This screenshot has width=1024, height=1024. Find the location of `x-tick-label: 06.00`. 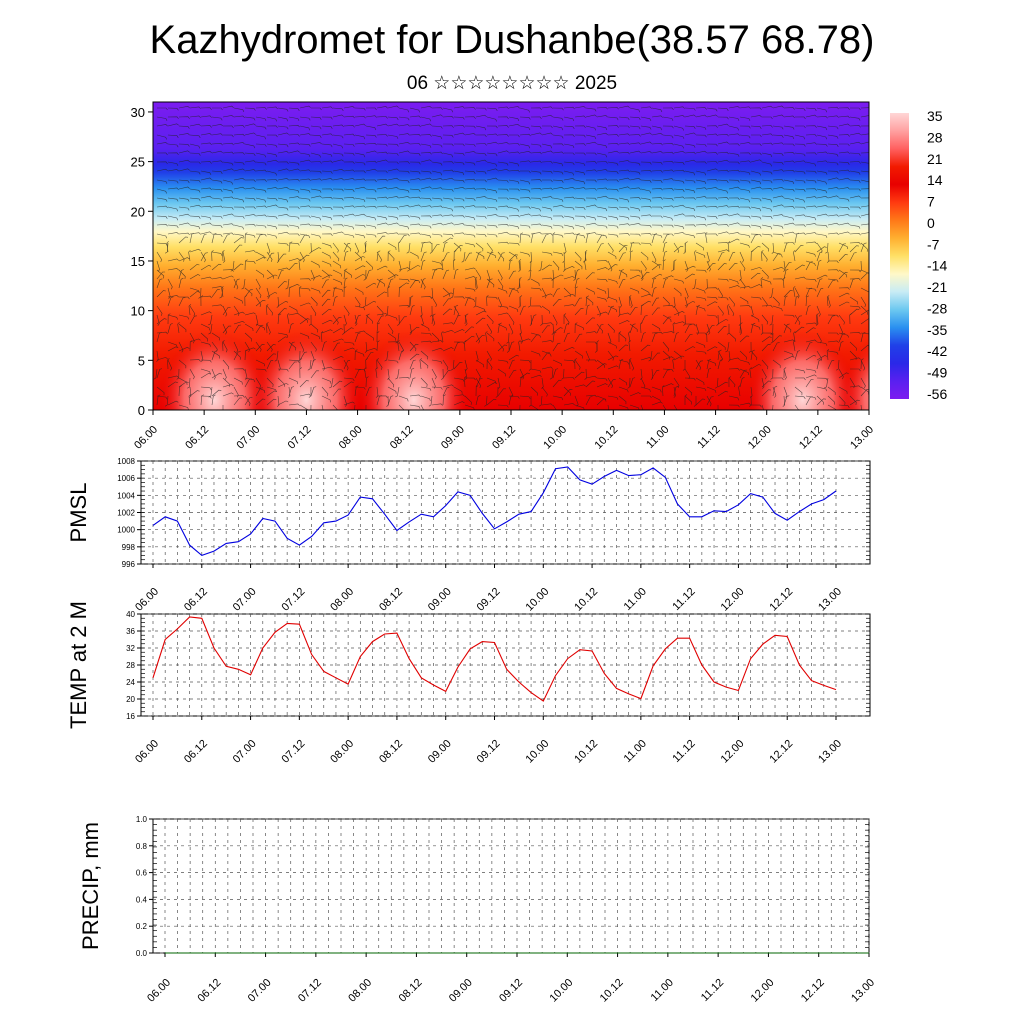

x-tick-label: 06.00 is located at coordinates (147, 752).